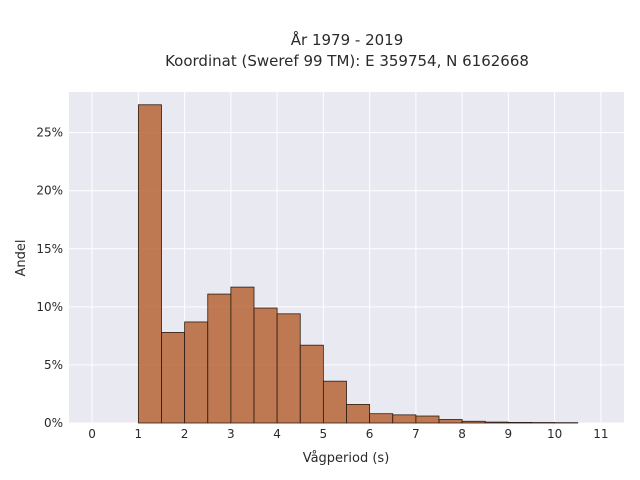  Describe the element at coordinates (324, 434) in the screenshot. I see `x-tick-label: 5` at that location.